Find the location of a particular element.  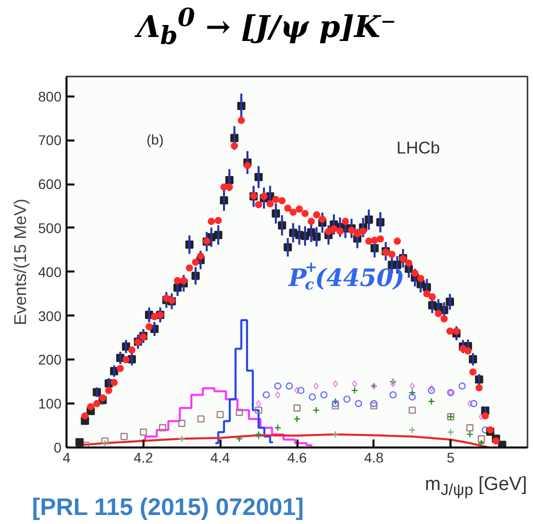

y-tick-label: 400 is located at coordinates (50, 272).